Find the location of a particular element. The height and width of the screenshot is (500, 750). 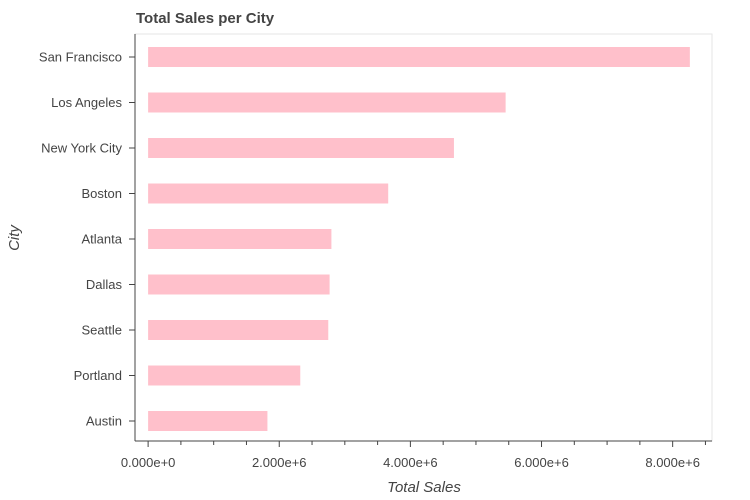

y-tick-label: Austin is located at coordinates (104, 421).